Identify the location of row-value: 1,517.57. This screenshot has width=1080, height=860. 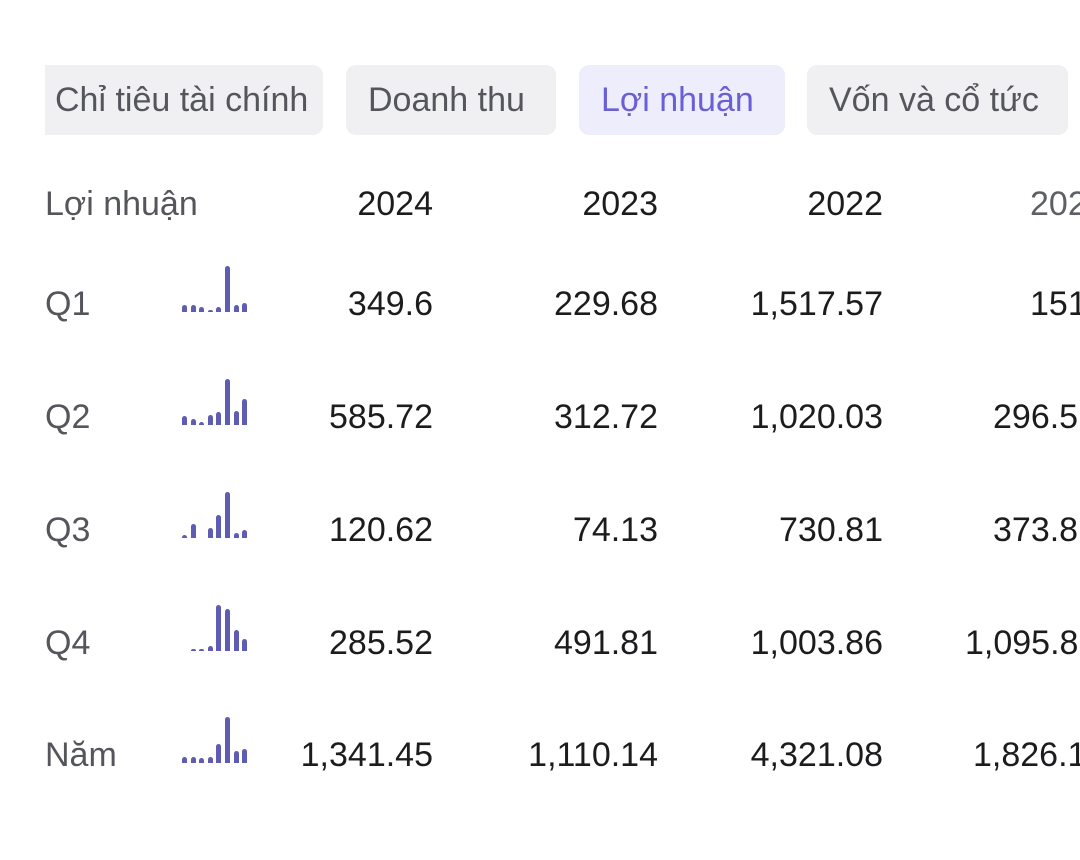
(816, 304).